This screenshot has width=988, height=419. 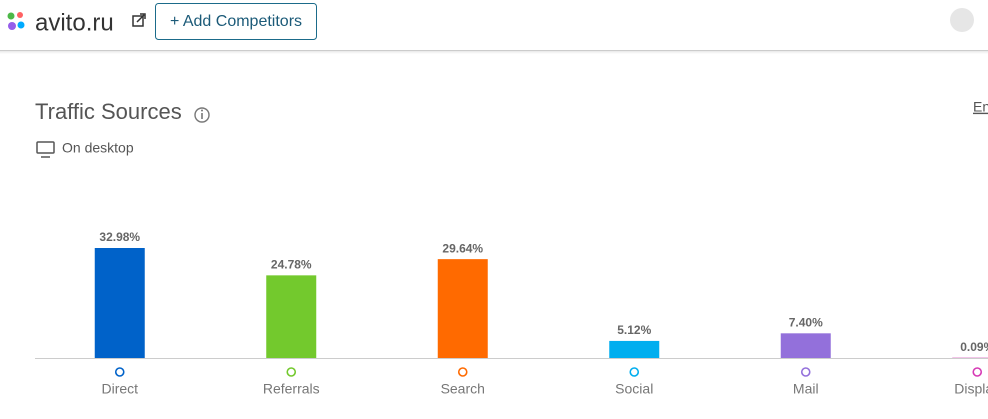 What do you see at coordinates (108, 111) in the screenshot?
I see `section-title: Traffic Sources` at bounding box center [108, 111].